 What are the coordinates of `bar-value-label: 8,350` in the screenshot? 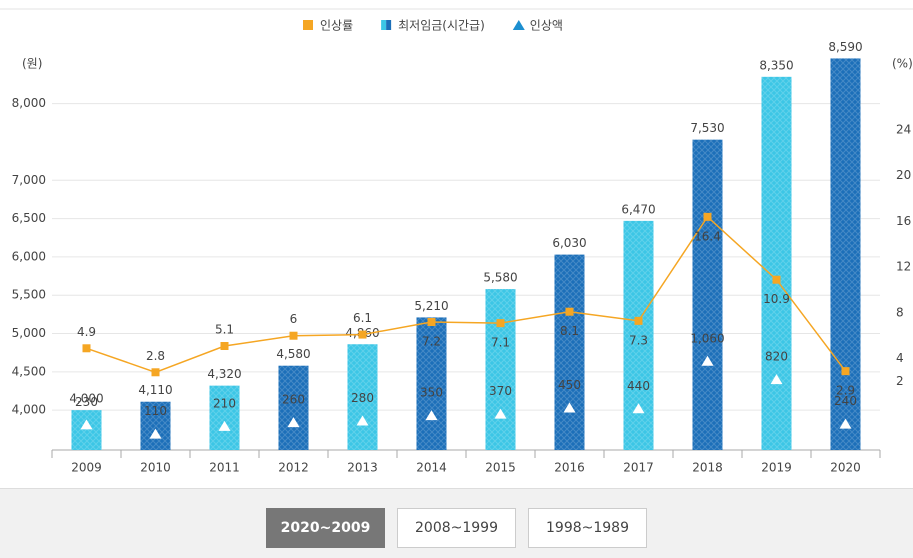 It's located at (776, 65).